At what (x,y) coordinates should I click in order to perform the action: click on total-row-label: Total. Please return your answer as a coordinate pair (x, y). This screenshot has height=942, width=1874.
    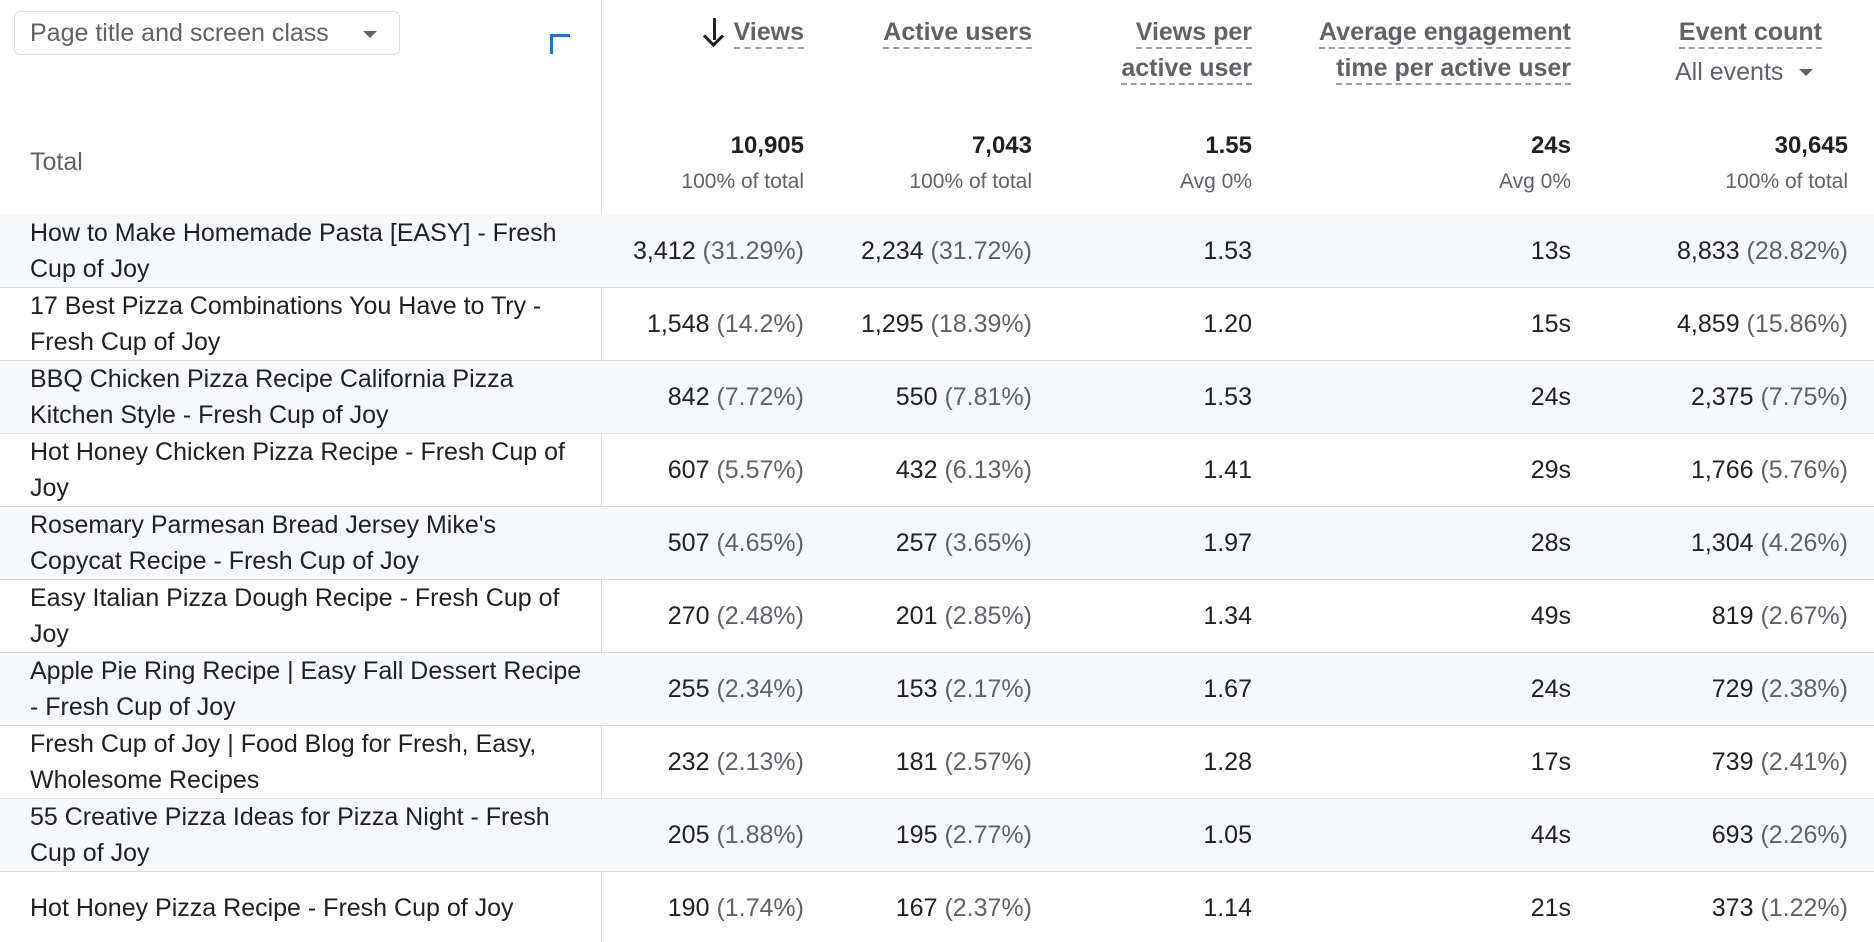
    Looking at the image, I should click on (56, 162).